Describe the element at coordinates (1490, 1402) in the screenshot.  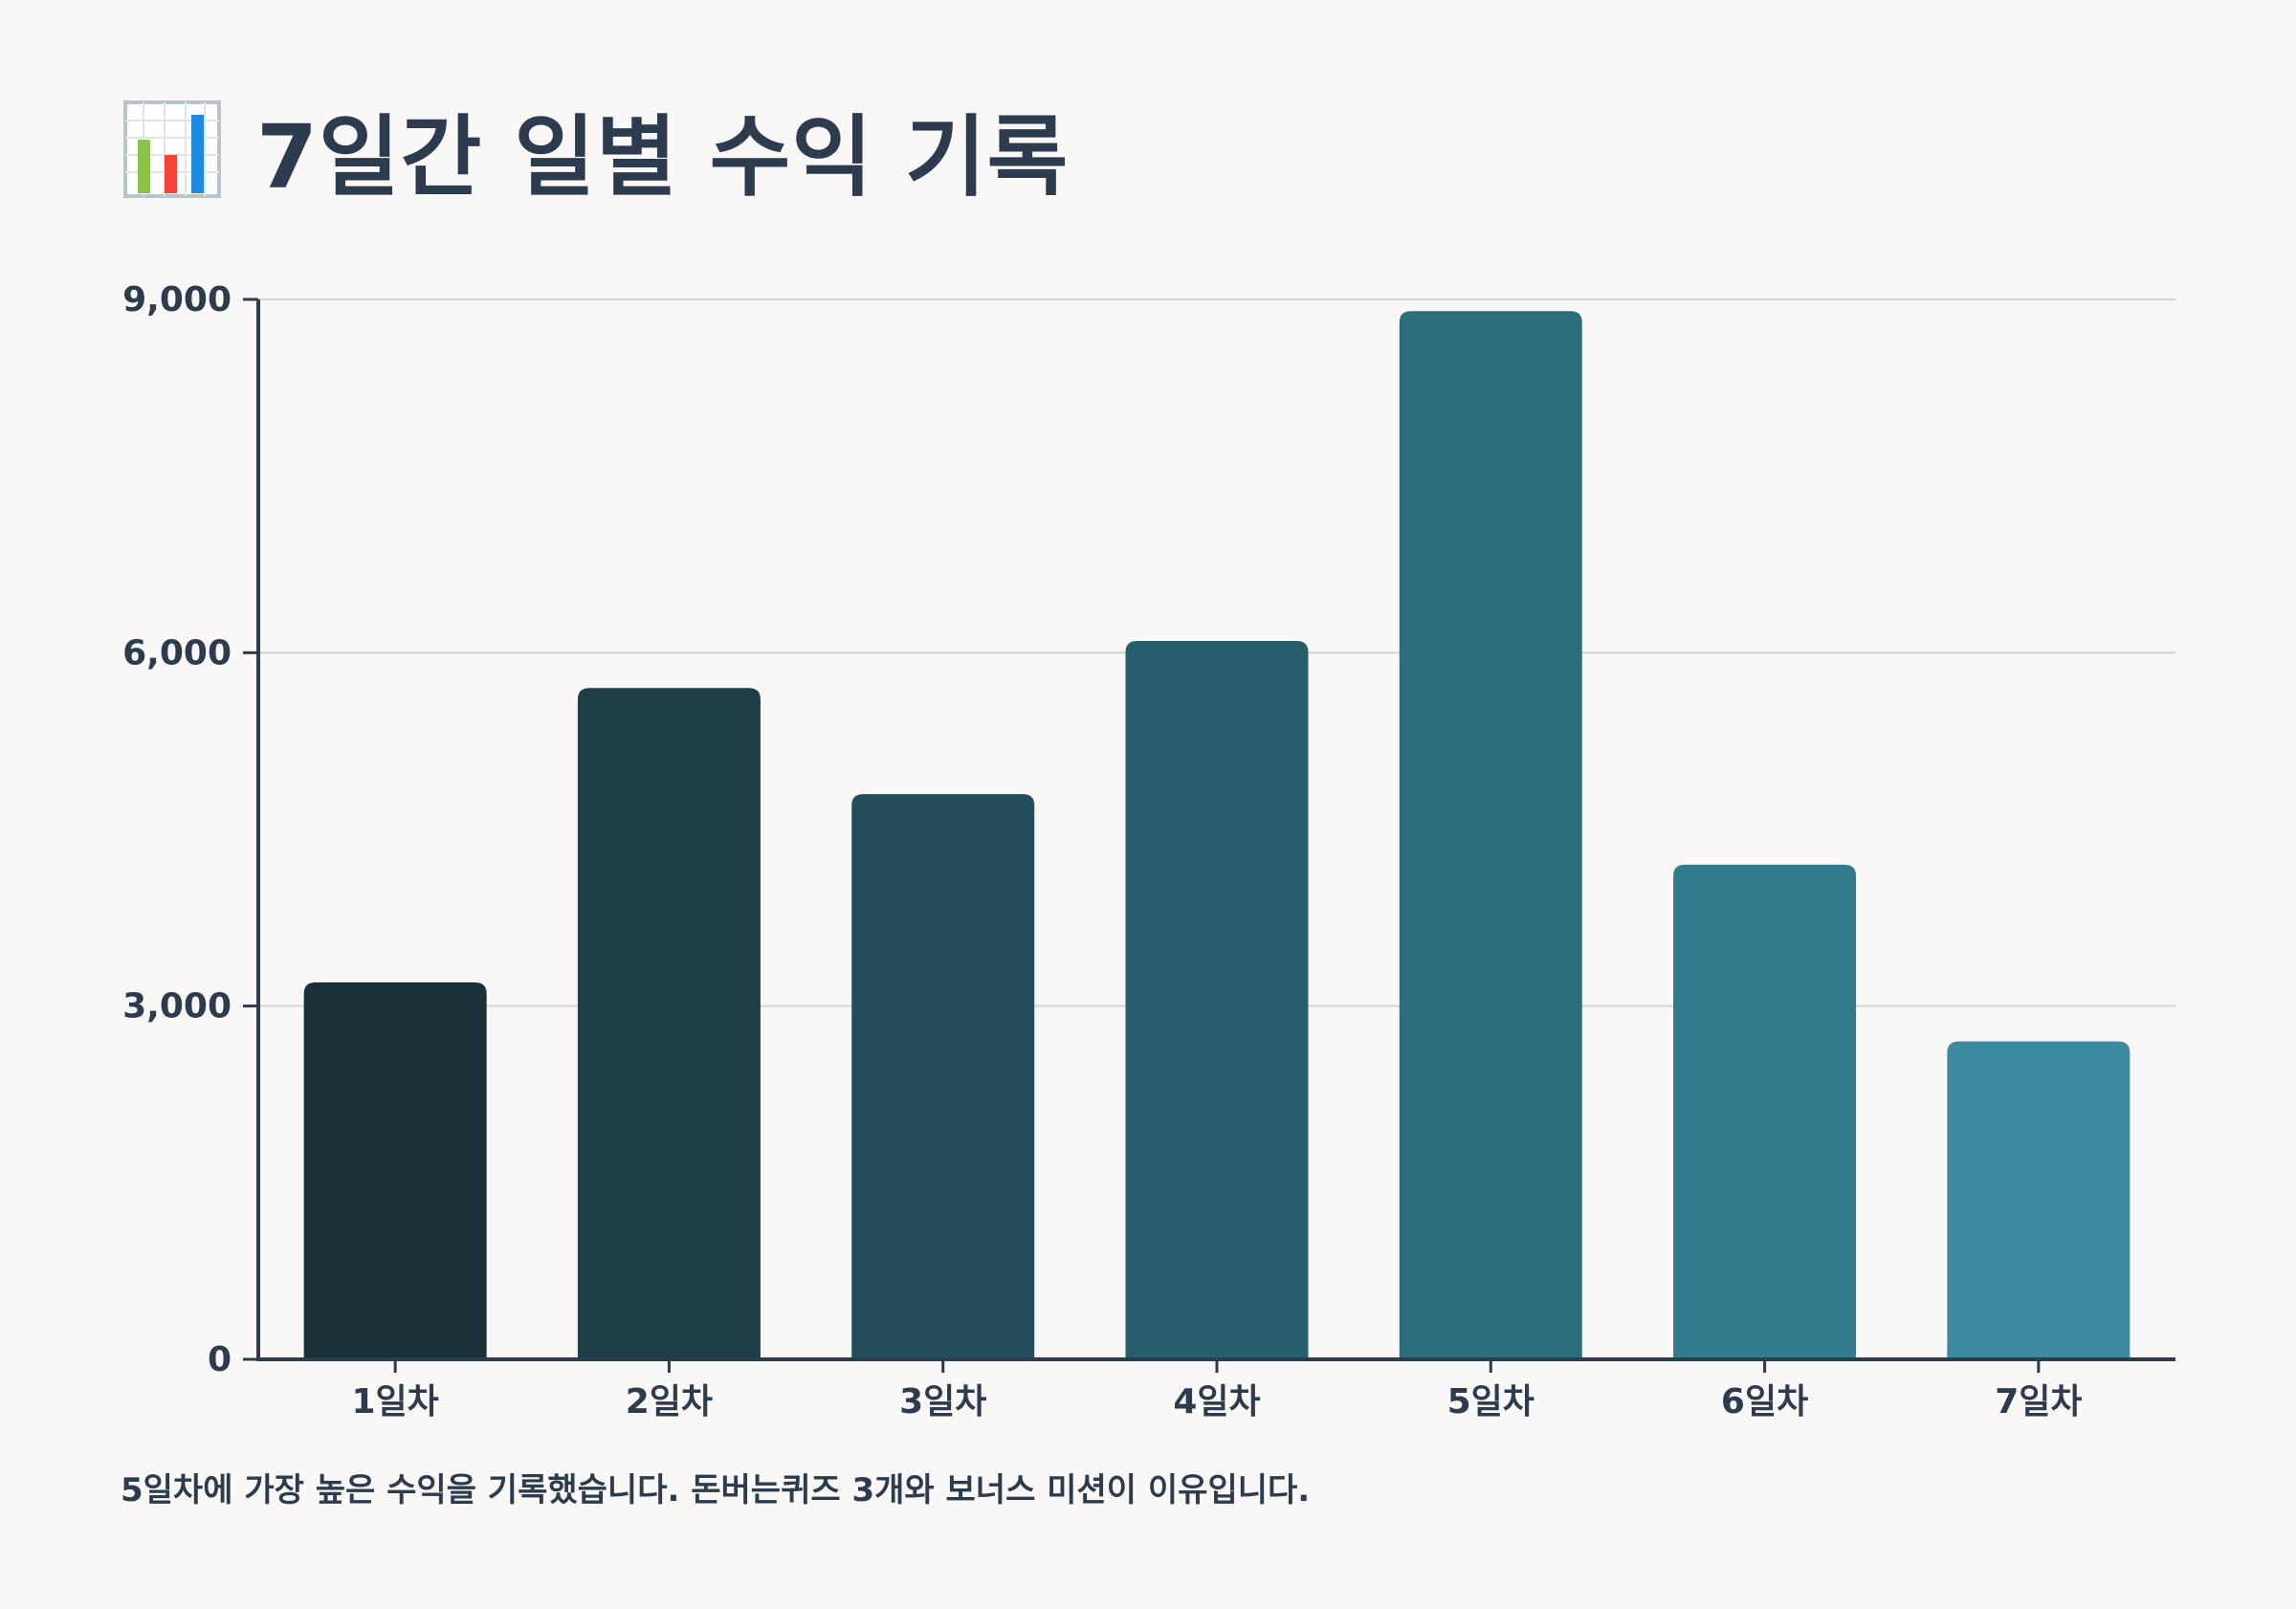
I see `x-tick-label: 5일차` at that location.